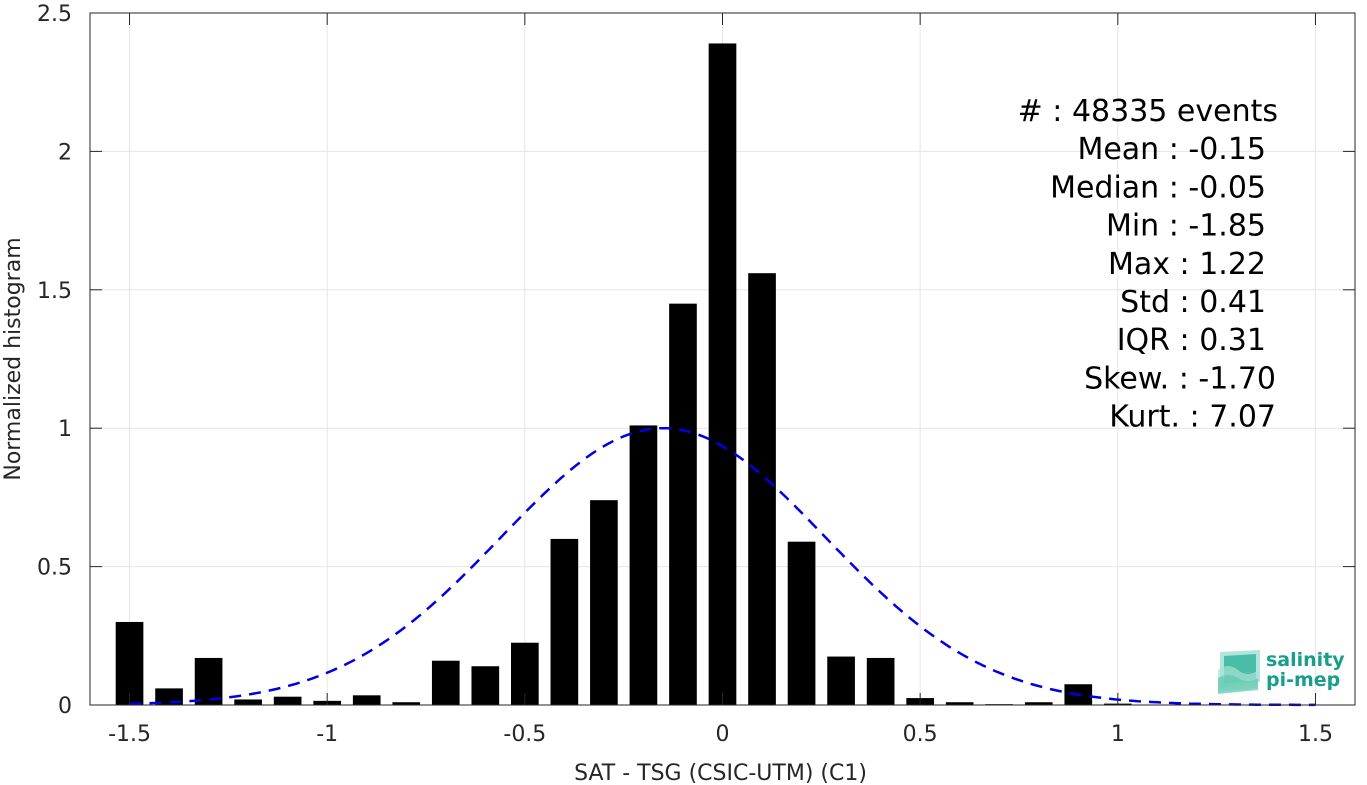 This screenshot has height=785, width=1367. I want to click on logo-line2: pi-mep, so click(1303, 680).